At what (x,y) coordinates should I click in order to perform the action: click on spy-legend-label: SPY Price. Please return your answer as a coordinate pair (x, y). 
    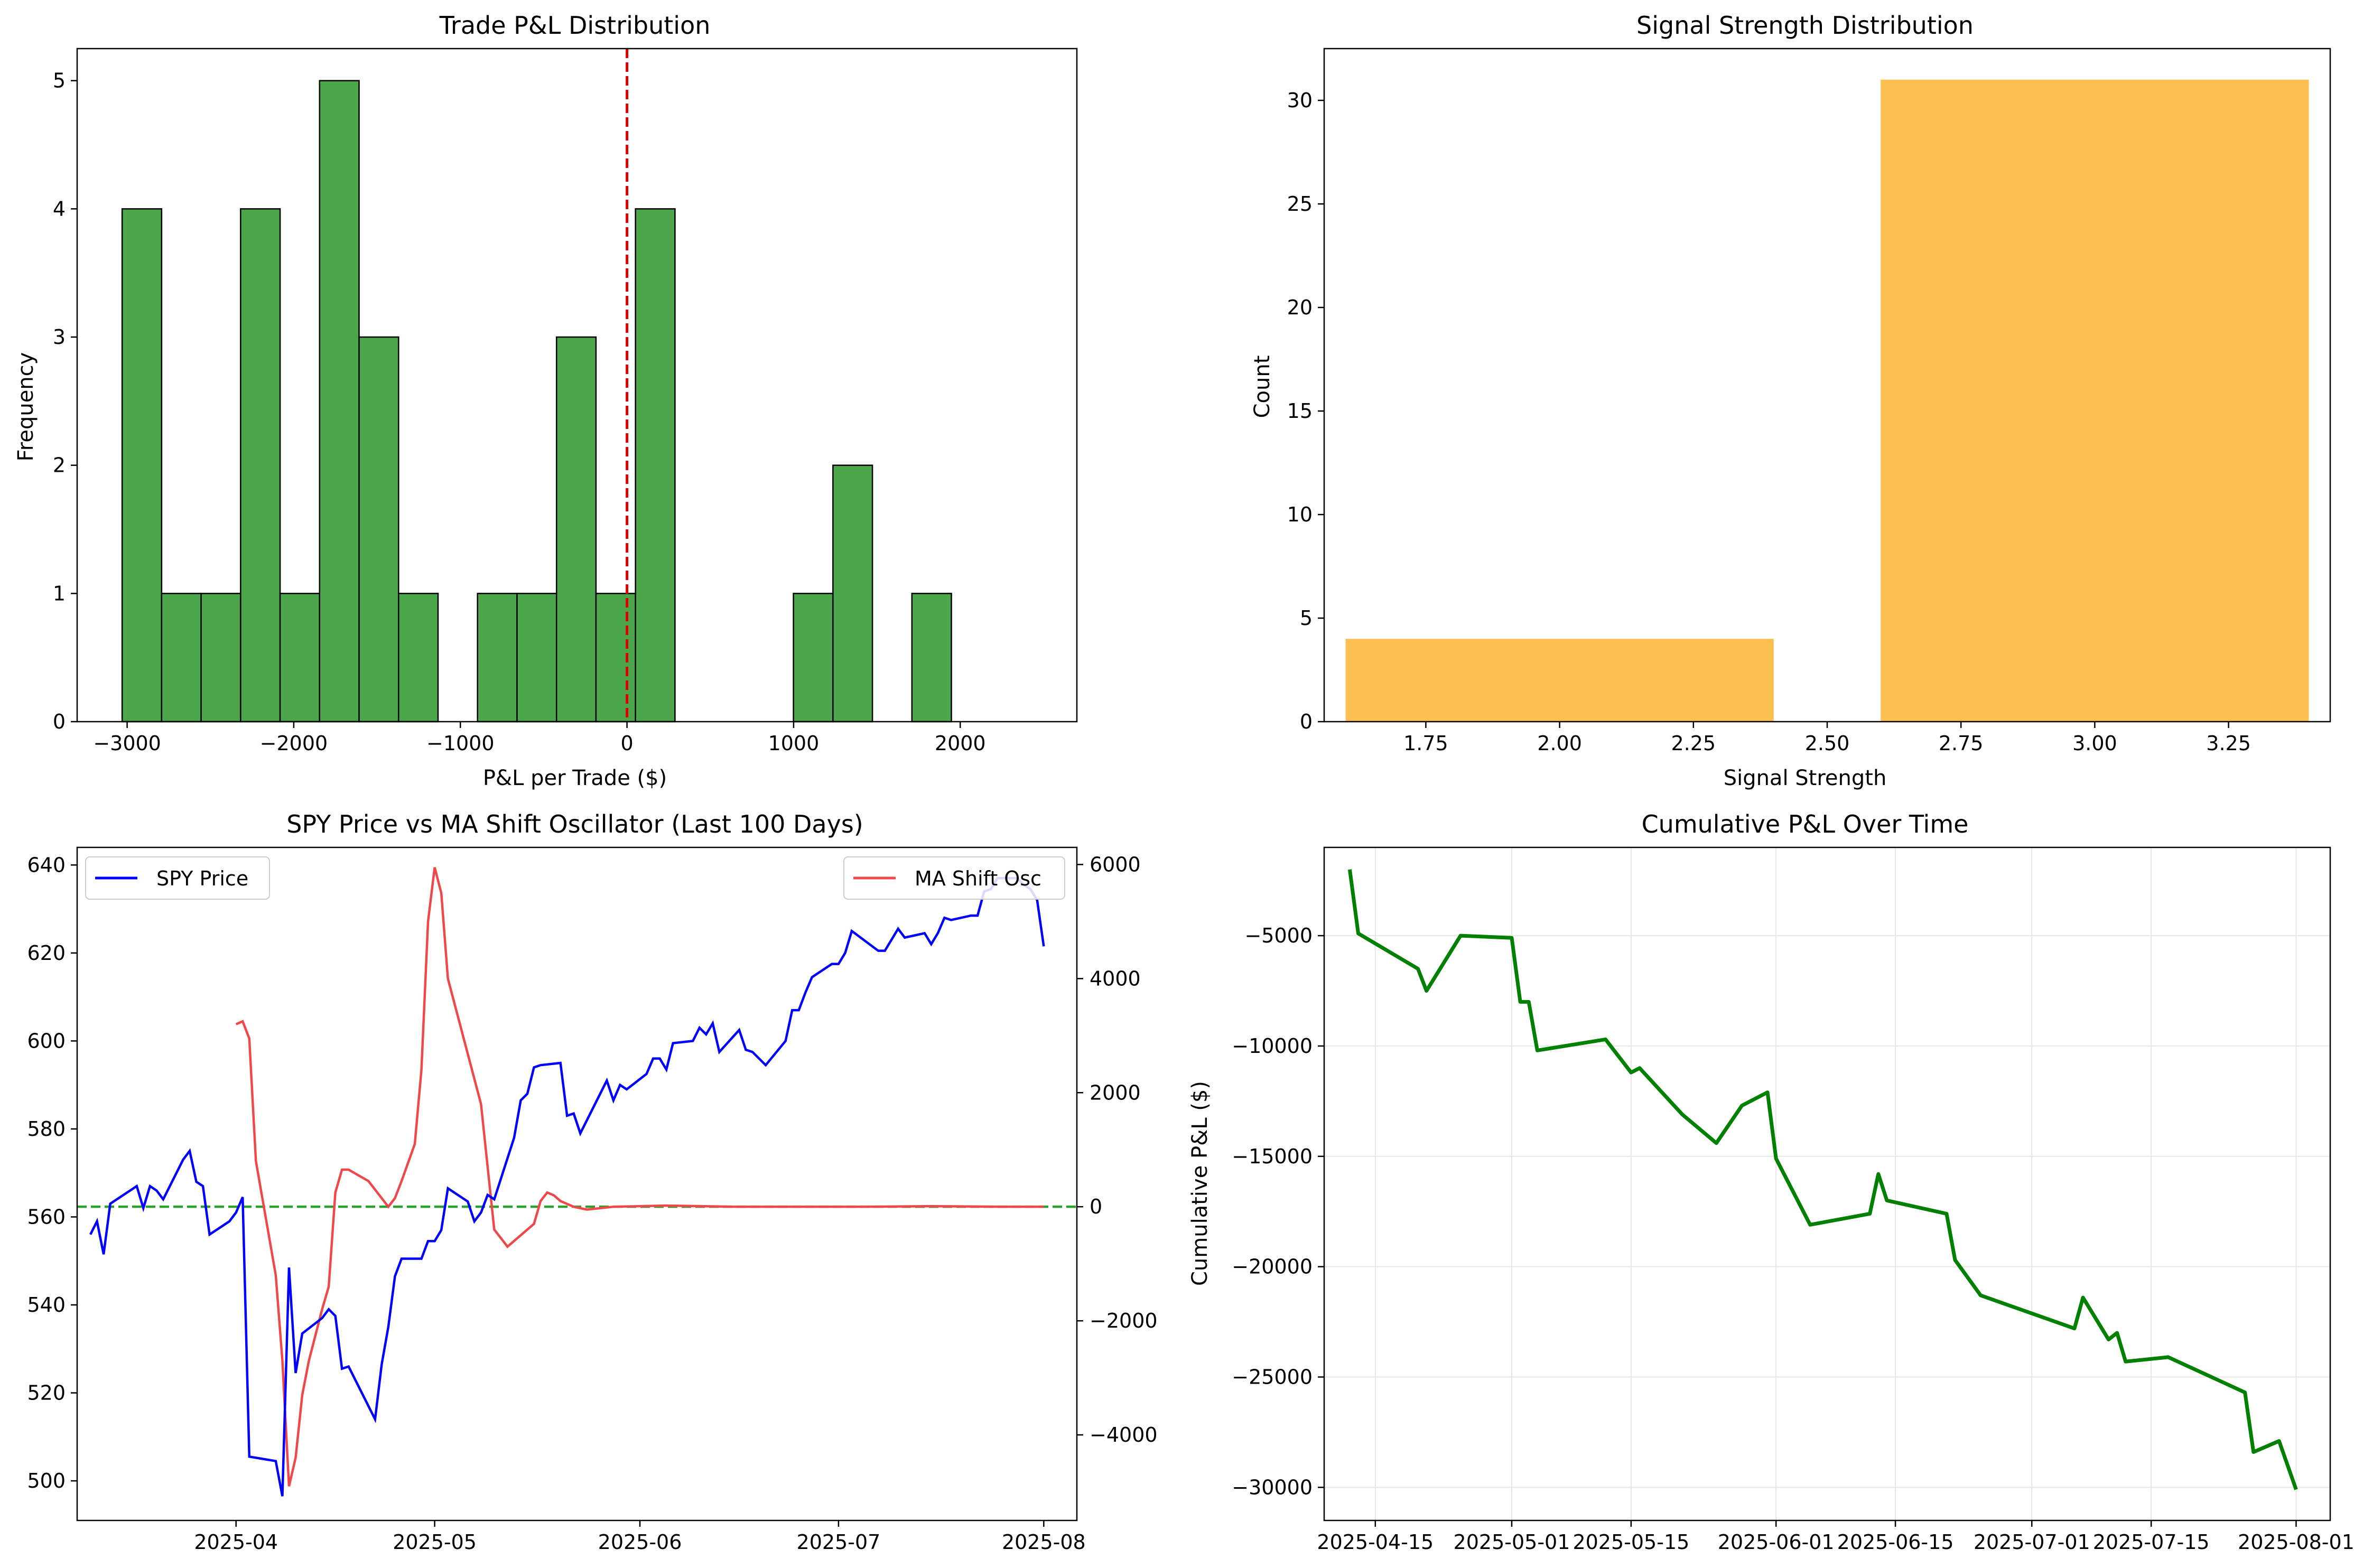
    Looking at the image, I should click on (202, 878).